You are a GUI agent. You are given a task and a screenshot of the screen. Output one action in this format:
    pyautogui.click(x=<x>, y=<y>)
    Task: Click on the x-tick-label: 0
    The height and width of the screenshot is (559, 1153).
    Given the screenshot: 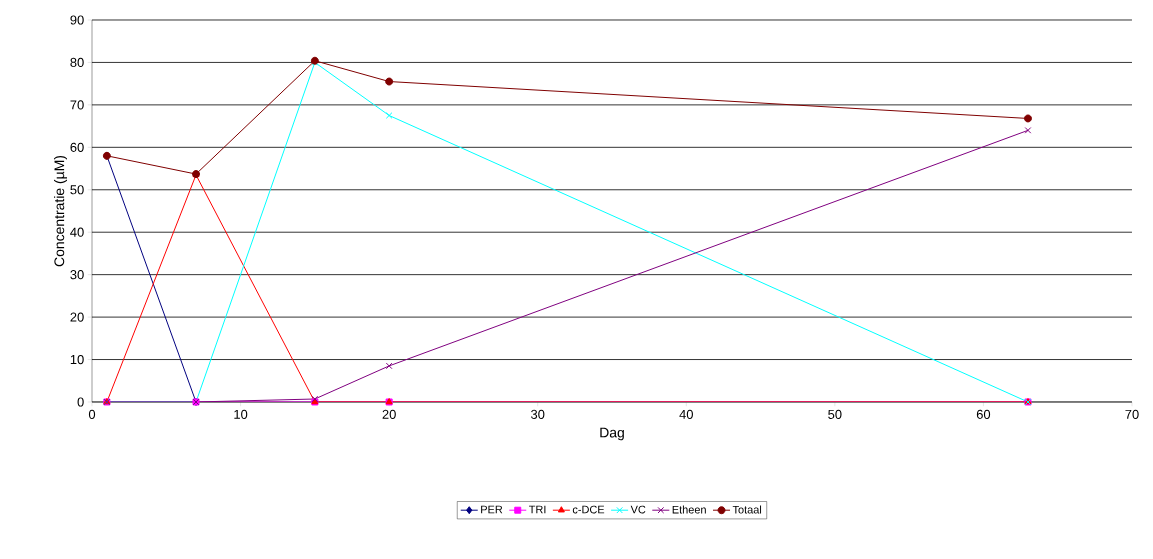 What is the action you would take?
    pyautogui.click(x=92, y=414)
    